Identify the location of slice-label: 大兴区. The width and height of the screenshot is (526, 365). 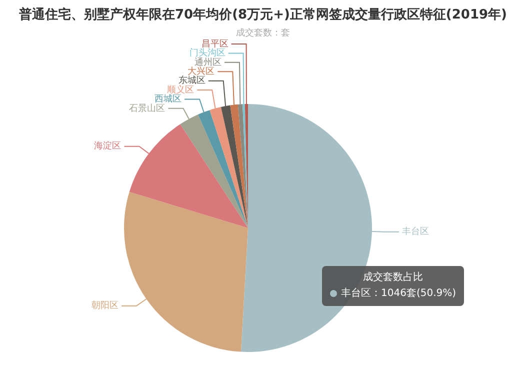
(201, 71).